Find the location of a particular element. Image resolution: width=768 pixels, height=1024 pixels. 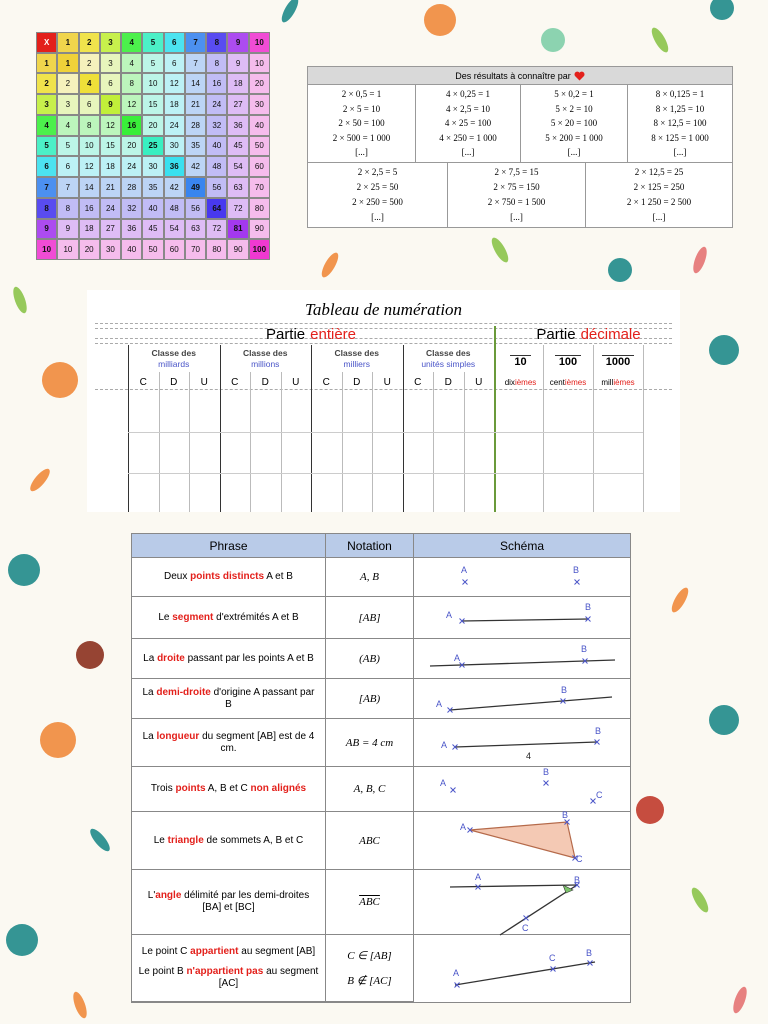

product-cell: 72 is located at coordinates (217, 229).